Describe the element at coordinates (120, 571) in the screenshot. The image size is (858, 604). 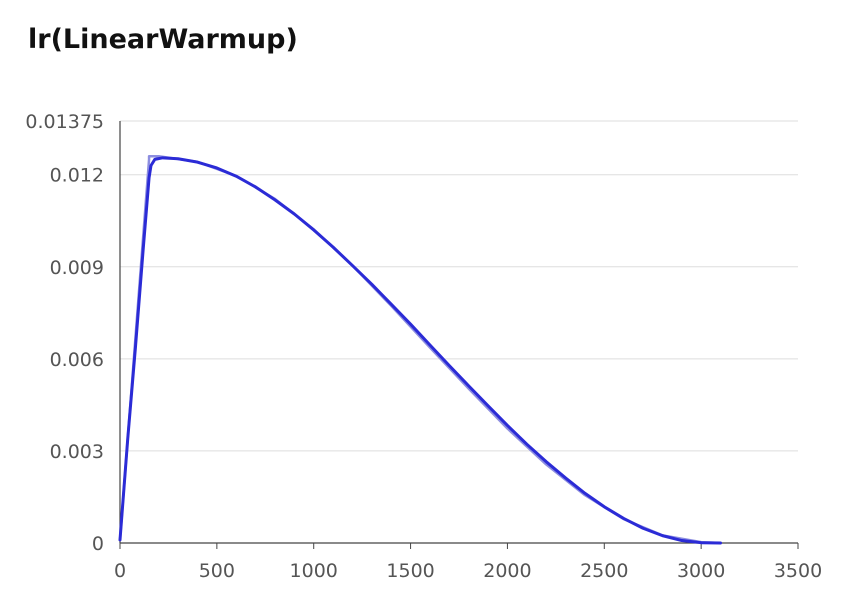
I see `x-tick-label: 0` at that location.